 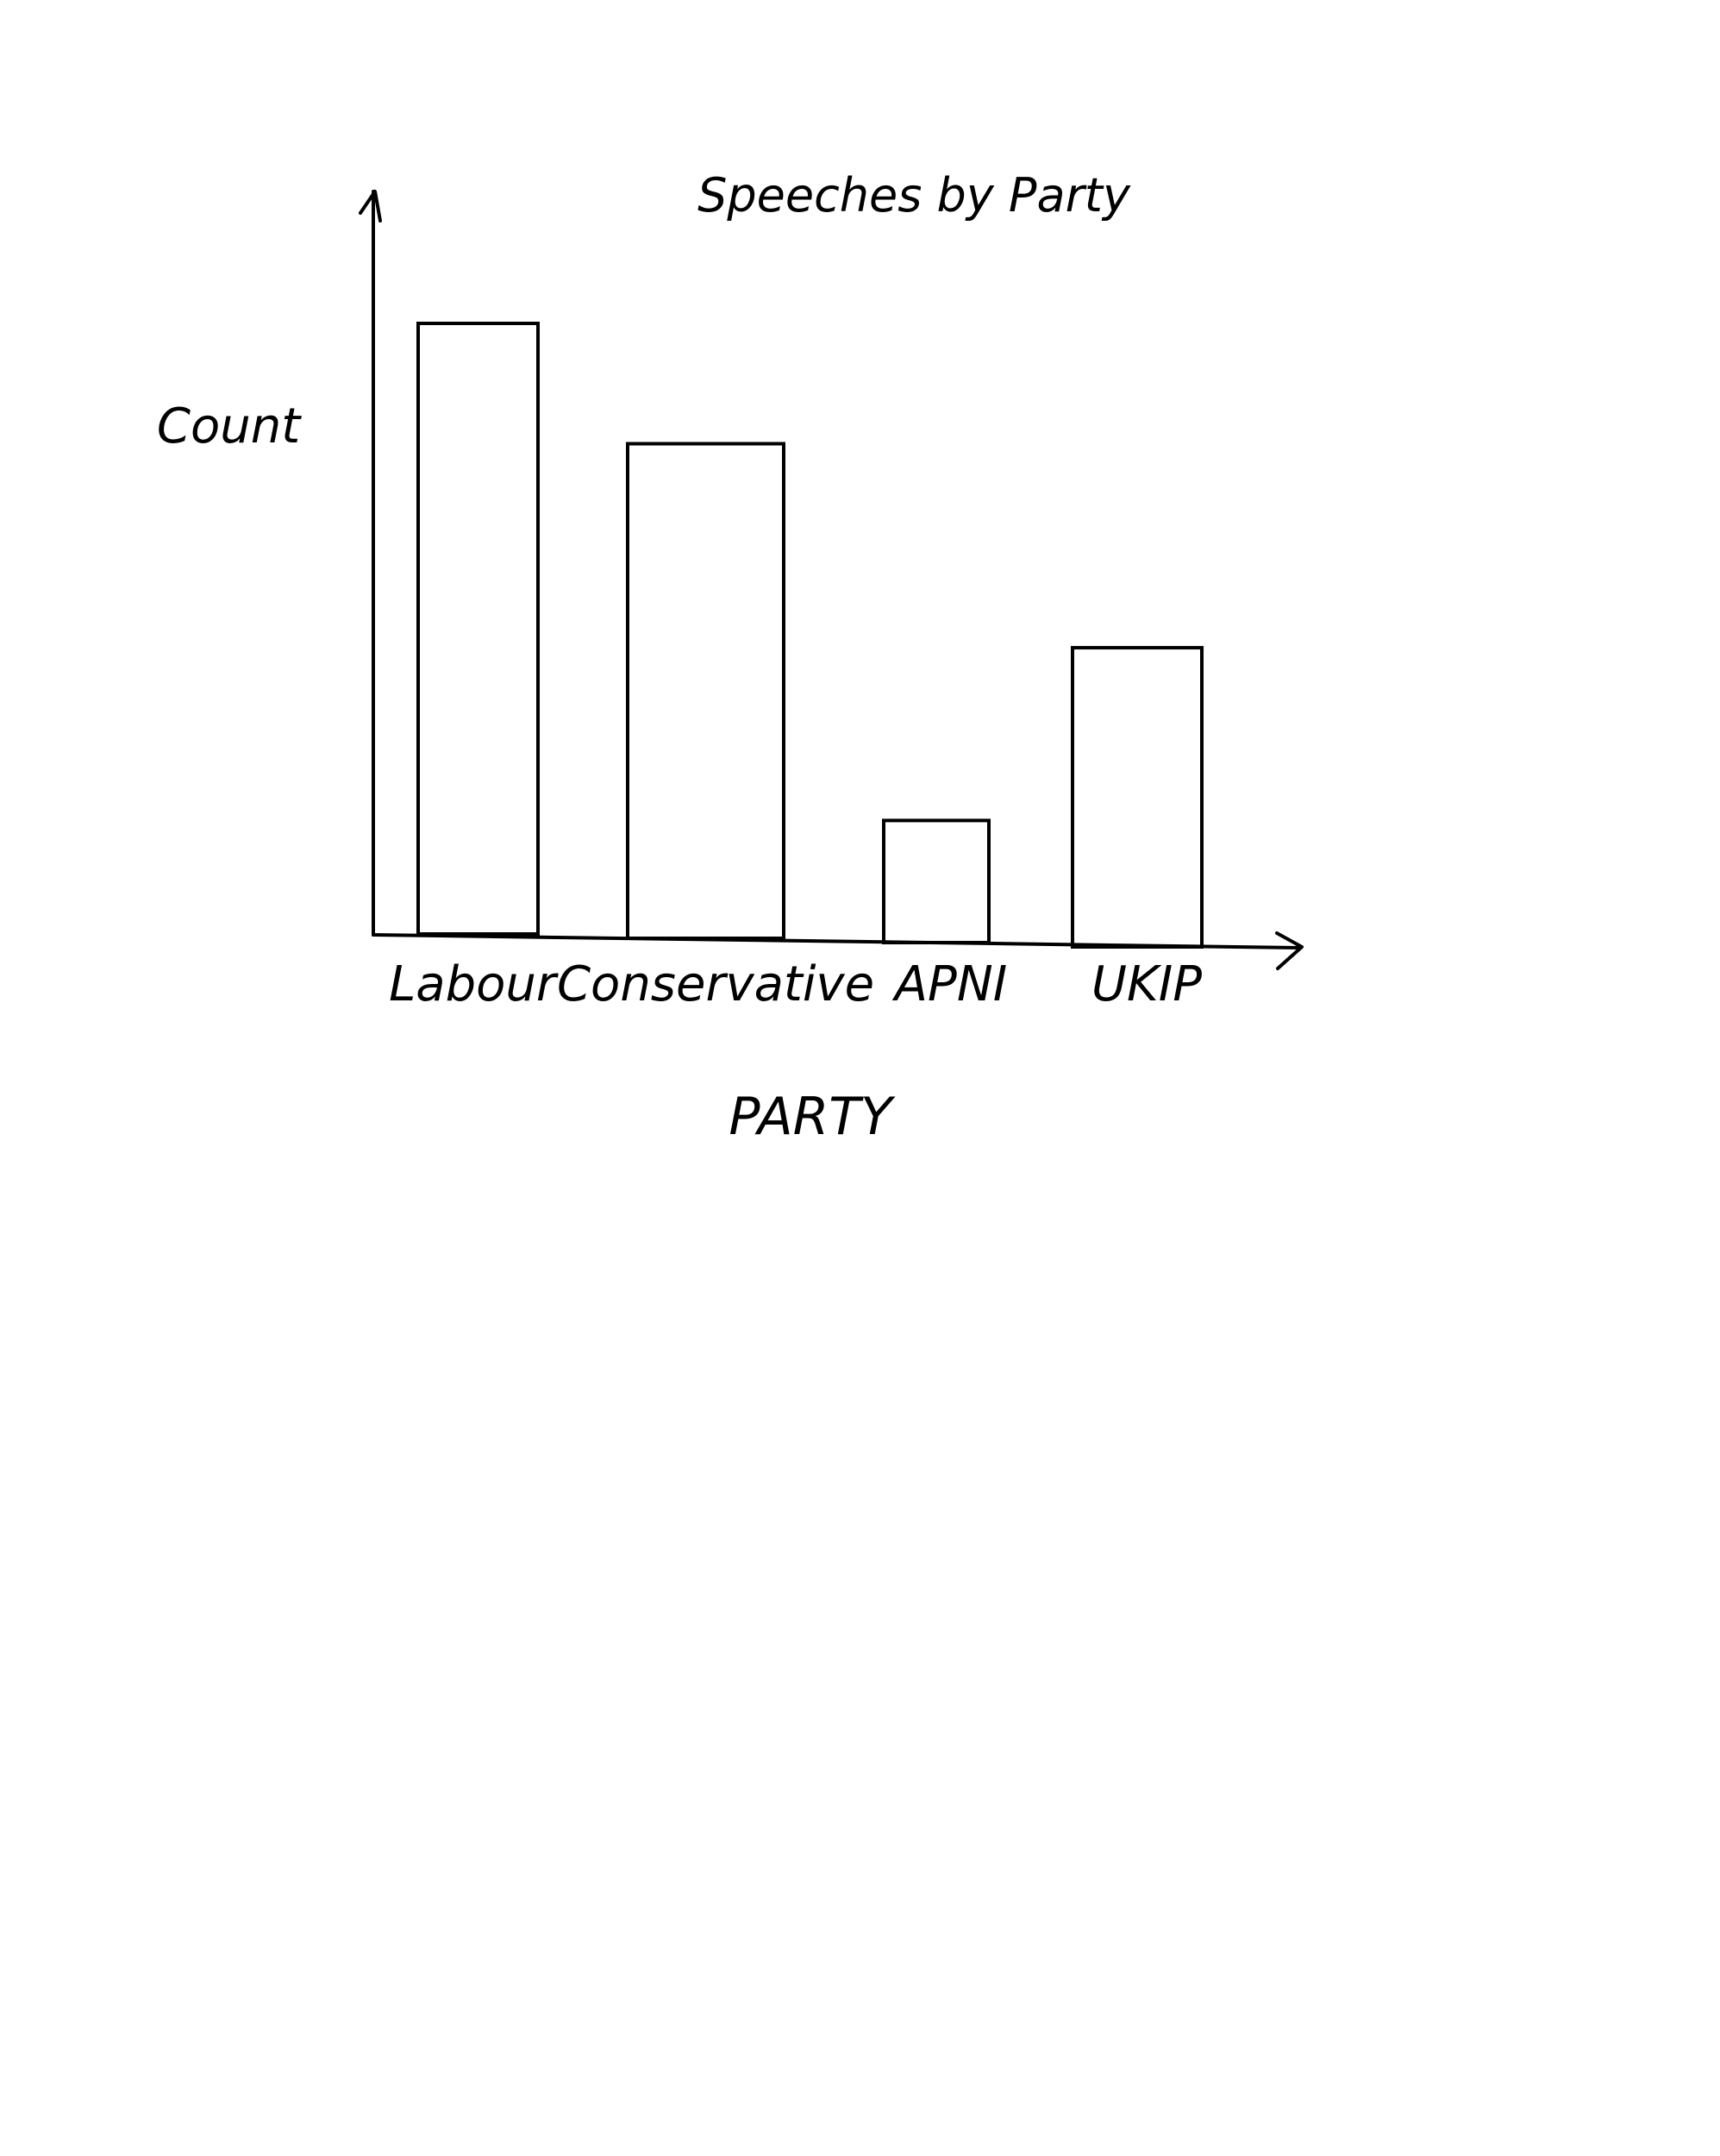 What do you see at coordinates (705, 691) in the screenshot?
I see `bar-conservative` at bounding box center [705, 691].